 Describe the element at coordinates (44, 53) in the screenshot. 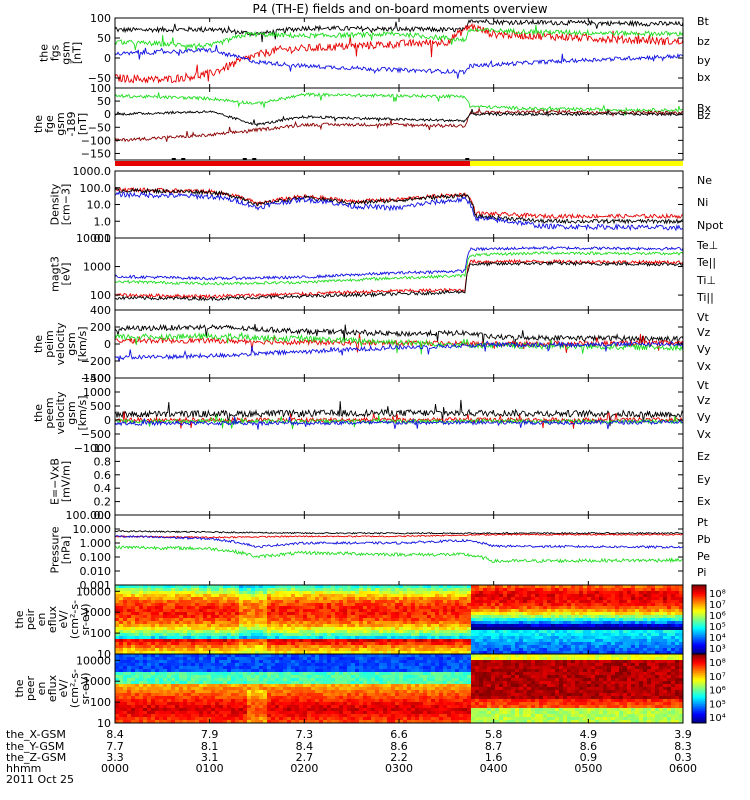

I see `y-axis-label-line: the` at that location.